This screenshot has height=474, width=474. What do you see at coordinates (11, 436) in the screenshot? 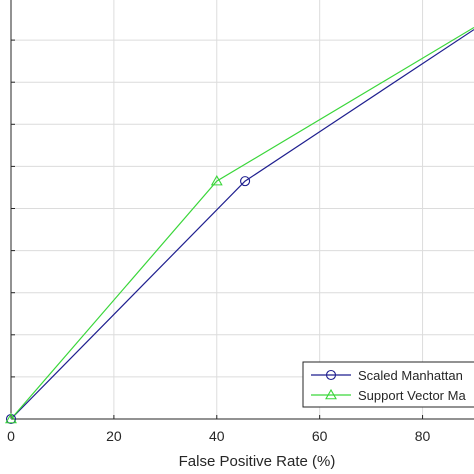
I see `x-tick-label: 0` at bounding box center [11, 436].